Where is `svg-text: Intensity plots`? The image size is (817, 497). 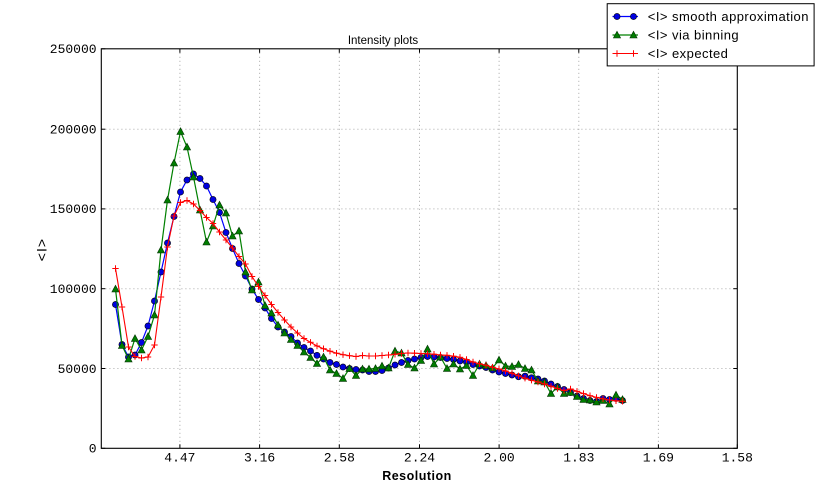 svg-text: Intensity plots is located at coordinates (383, 41).